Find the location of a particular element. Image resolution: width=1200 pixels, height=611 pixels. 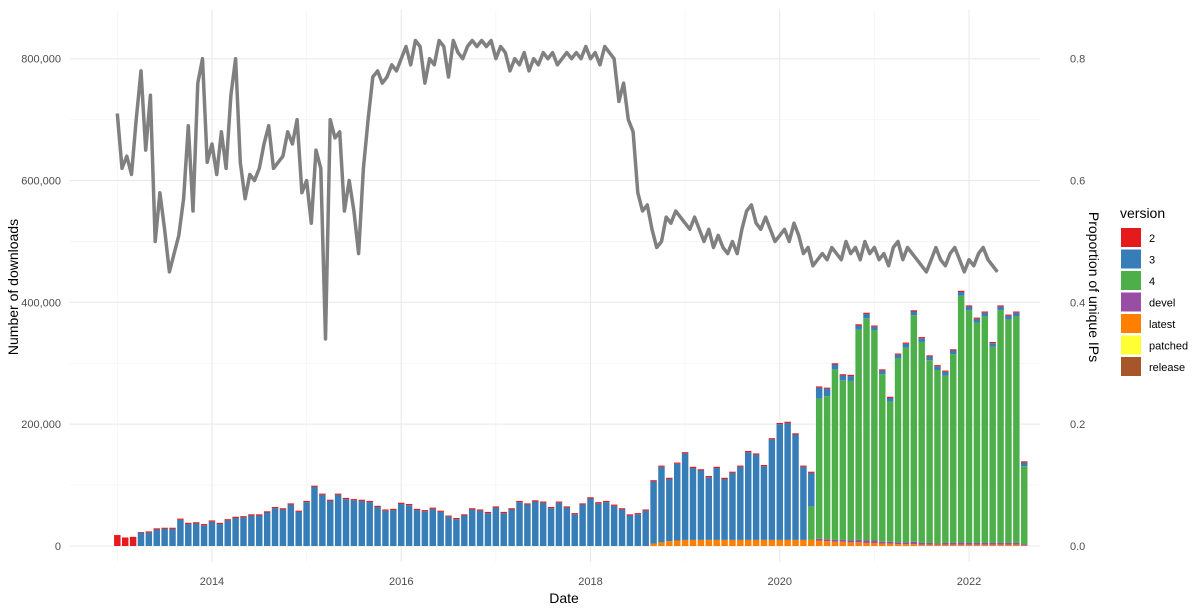

x-axis-title: Date is located at coordinates (564, 598).